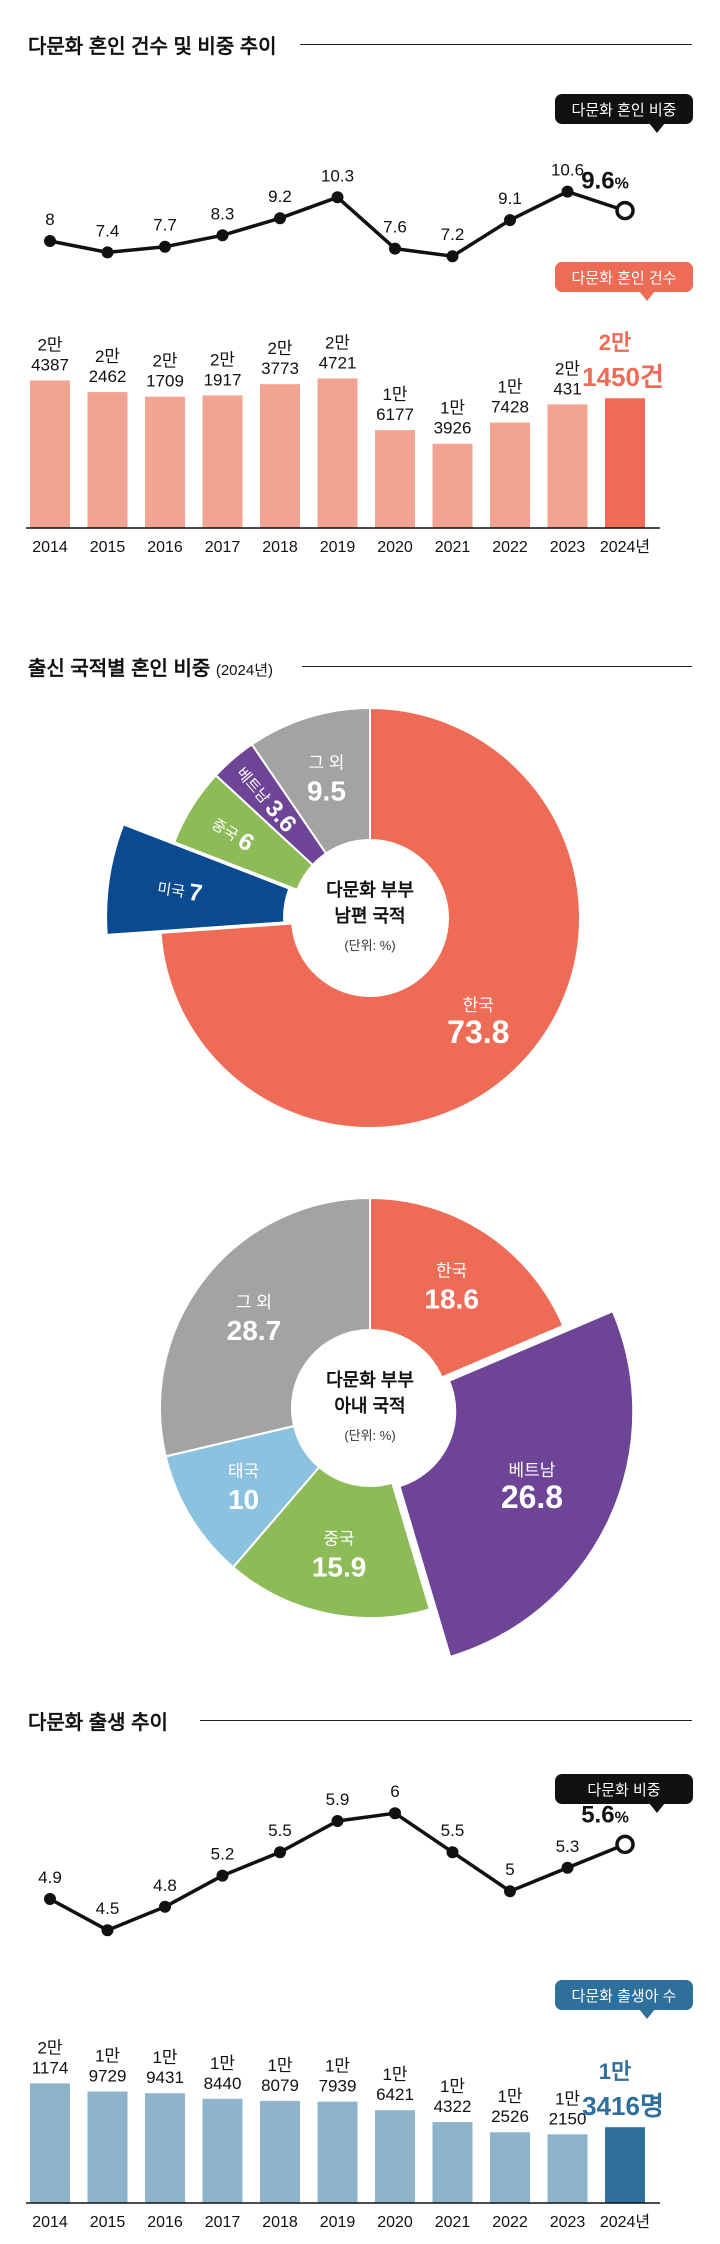 This screenshot has width=720, height=2244. I want to click on bar-label: 1917, so click(223, 379).